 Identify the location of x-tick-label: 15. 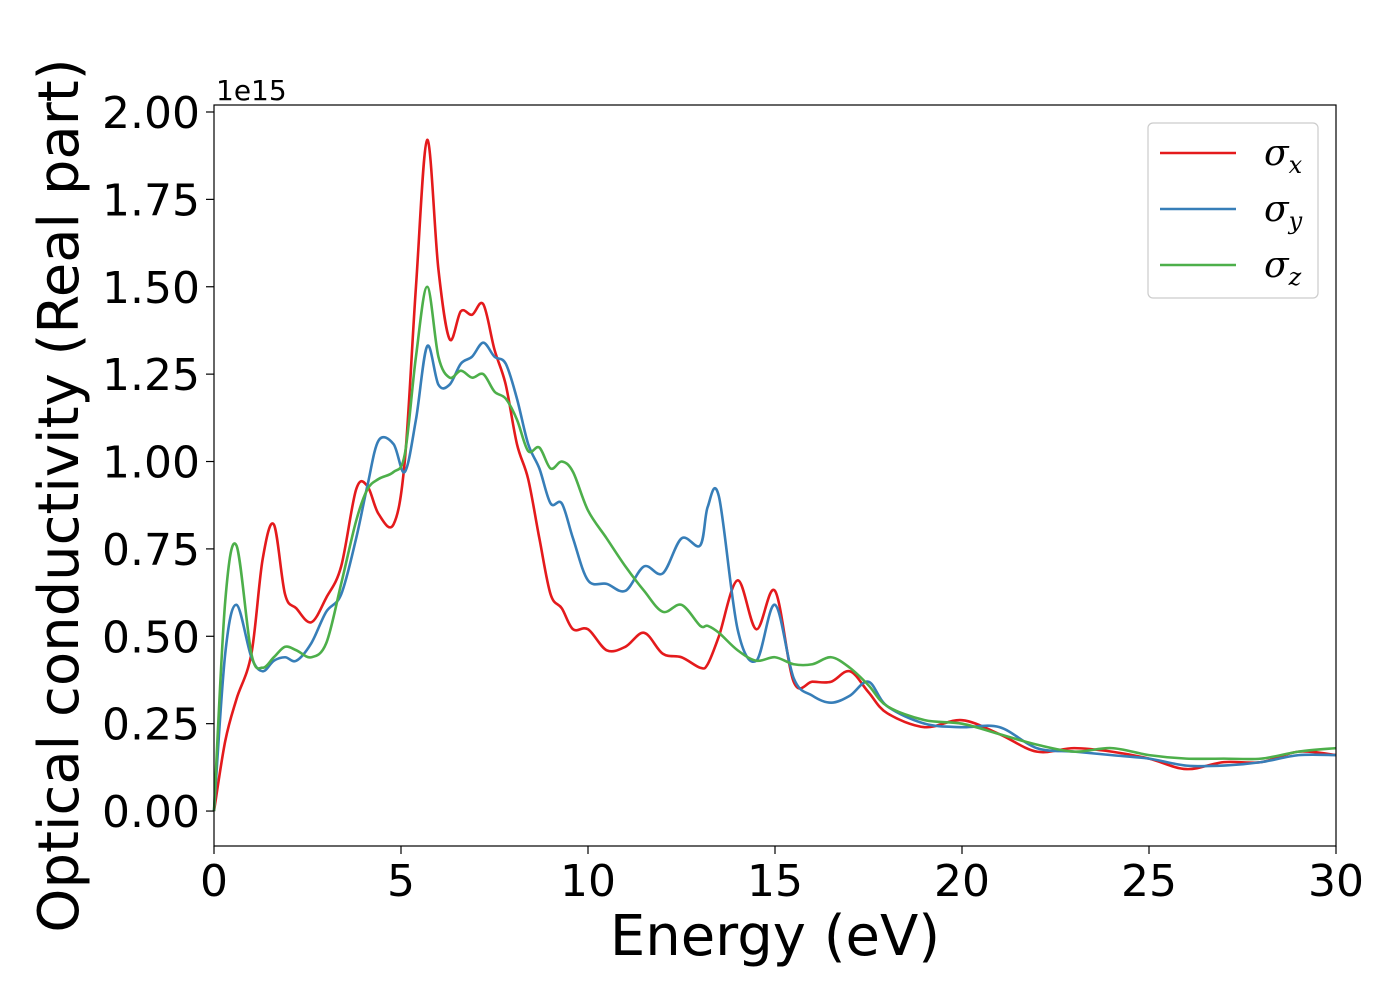
(775, 881).